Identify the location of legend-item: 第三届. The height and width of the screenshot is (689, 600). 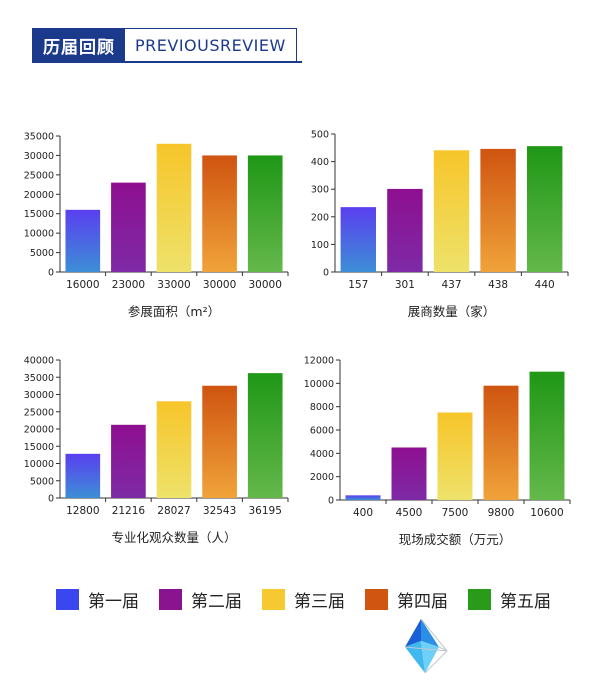
(313, 599).